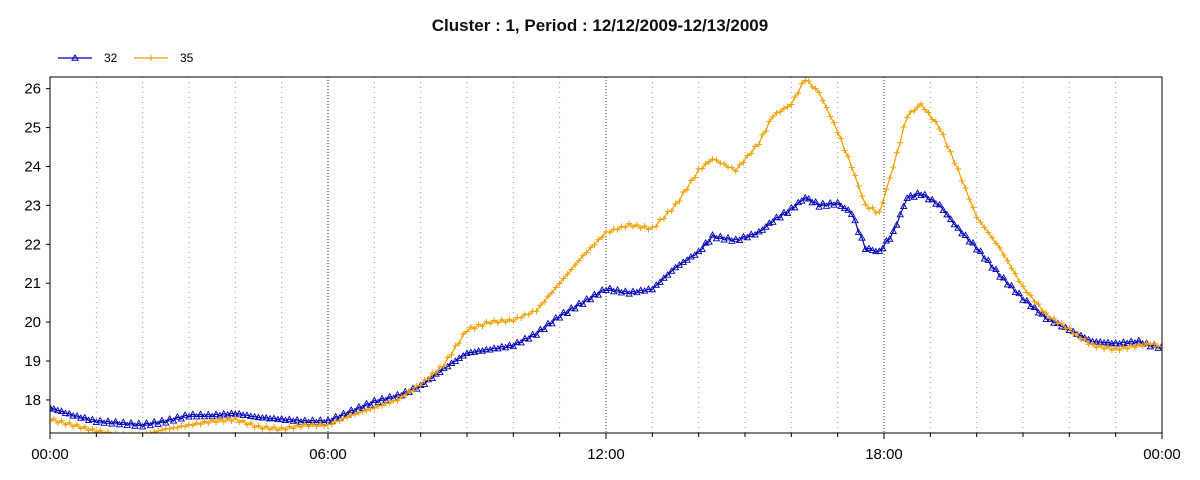 This screenshot has width=1200, height=480. Describe the element at coordinates (328, 454) in the screenshot. I see `x-tick-label: 06:00` at that location.